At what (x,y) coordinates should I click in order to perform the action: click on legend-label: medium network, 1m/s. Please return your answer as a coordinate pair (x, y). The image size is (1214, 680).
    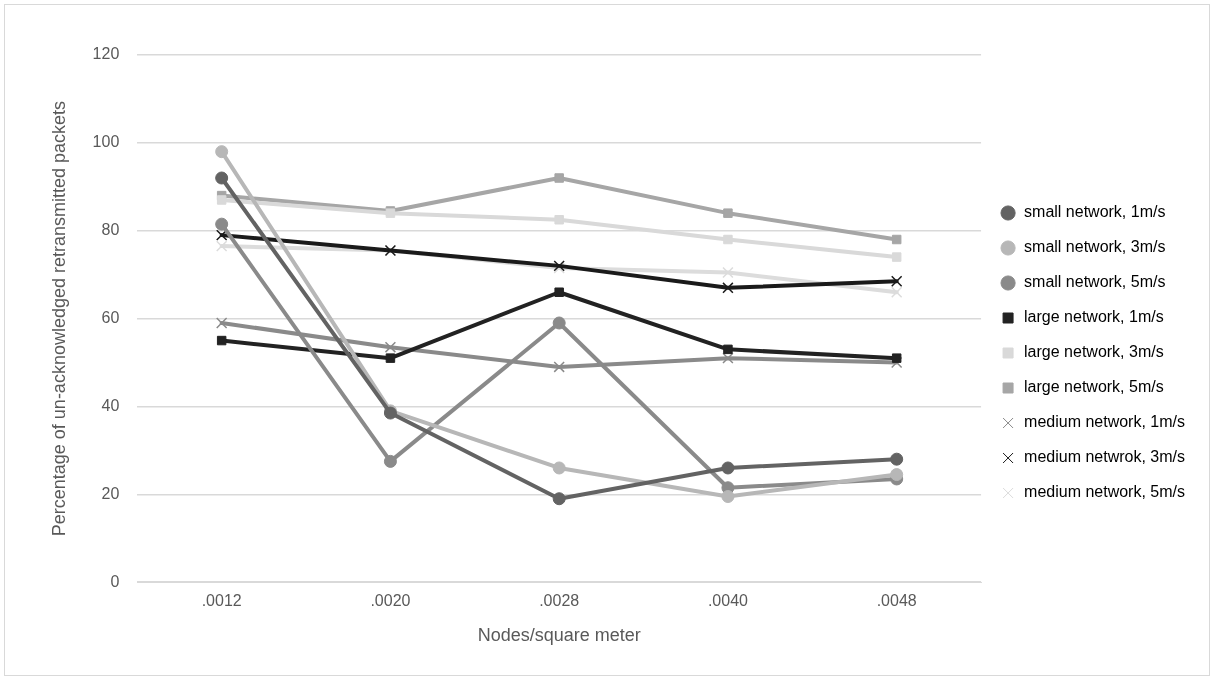
    Looking at the image, I should click on (1104, 422).